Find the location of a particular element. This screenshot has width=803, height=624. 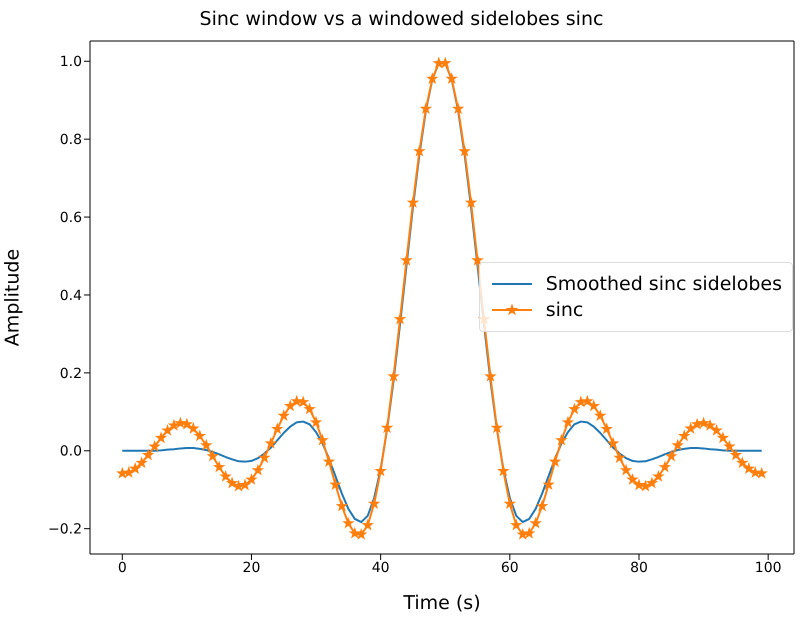

legend-label: sinc is located at coordinates (565, 310).